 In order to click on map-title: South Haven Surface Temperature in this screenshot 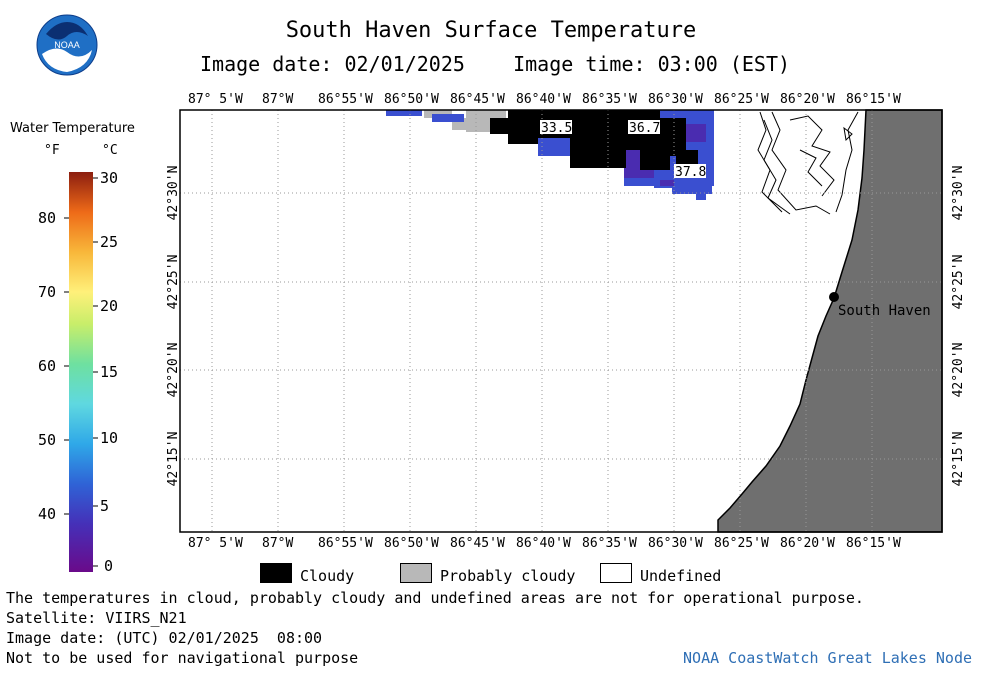, I will do `click(491, 30)`.